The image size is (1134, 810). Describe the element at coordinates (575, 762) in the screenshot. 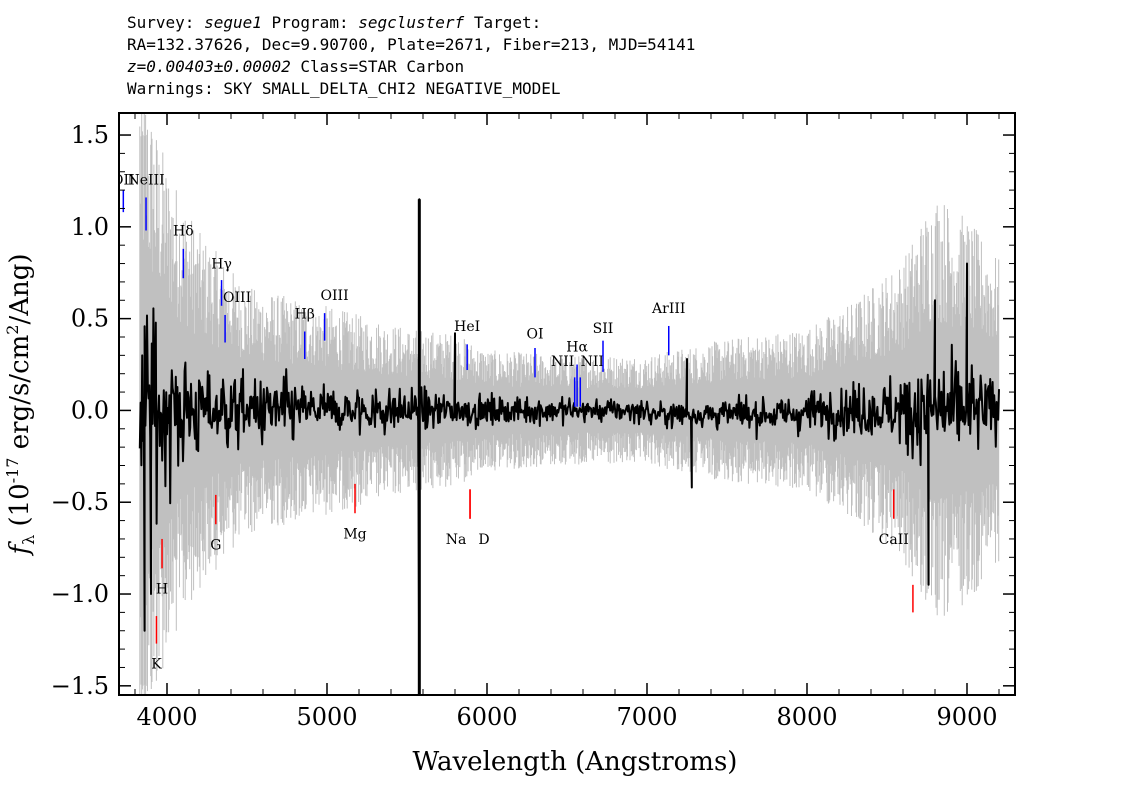

I see `x-axis-label: Wavelength (Angstroms)` at that location.